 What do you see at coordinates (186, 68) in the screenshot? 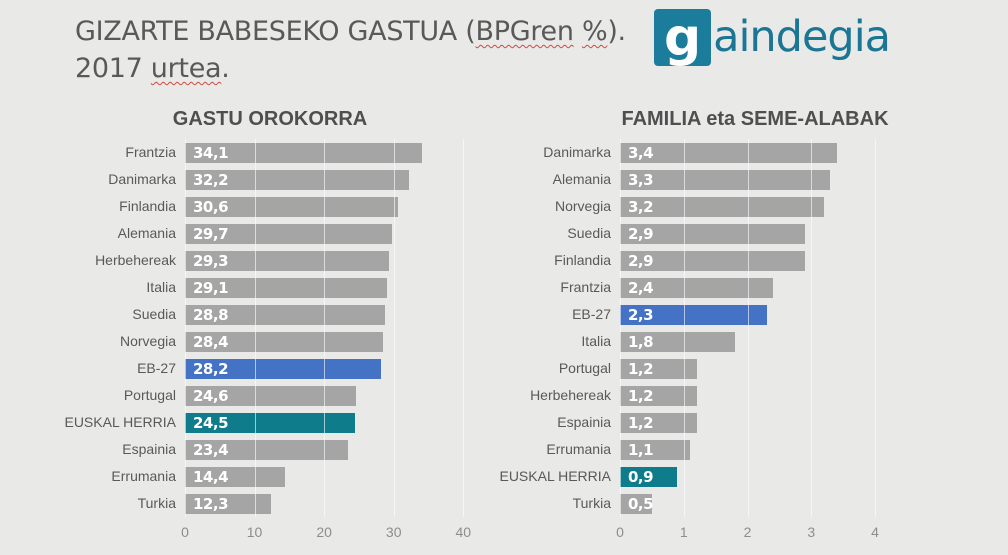
I see `title-misspelled-word: urtea` at bounding box center [186, 68].